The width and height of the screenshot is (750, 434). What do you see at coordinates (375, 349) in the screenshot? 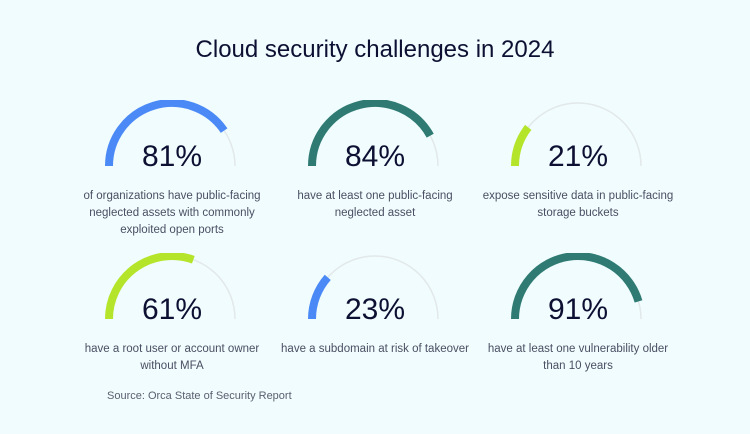
I see `gauge-description: have a subdomain at risk of takeover` at bounding box center [375, 349].